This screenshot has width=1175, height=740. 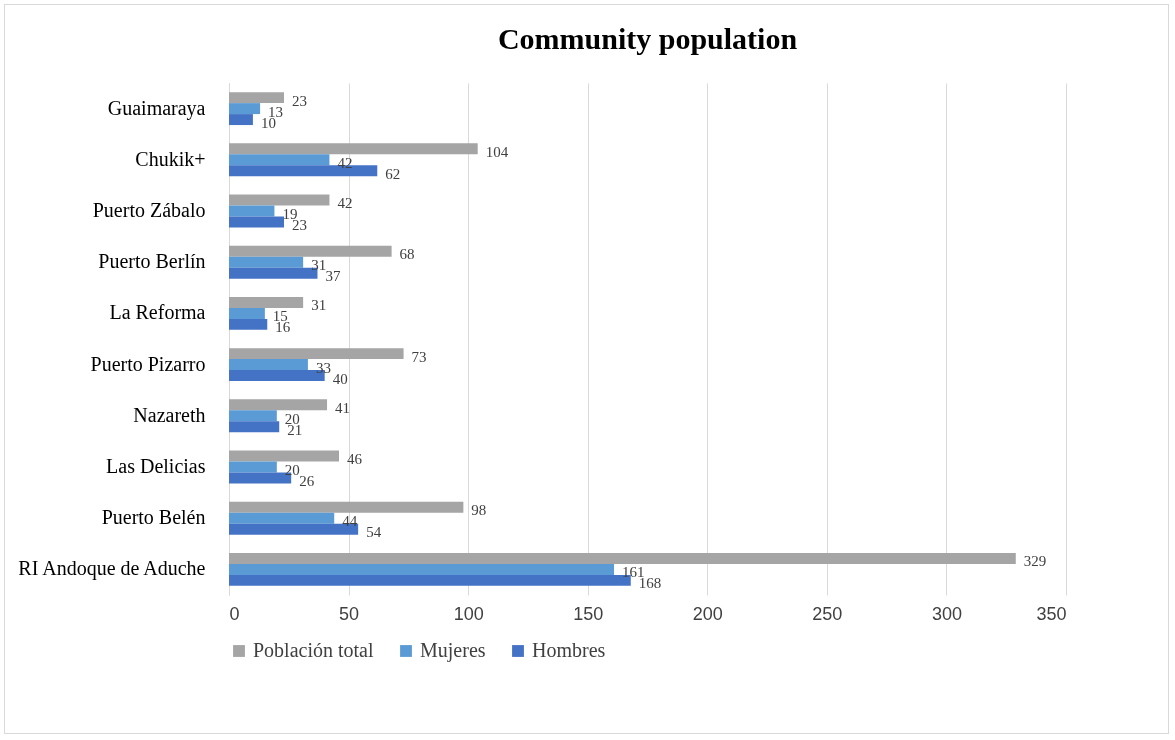 What do you see at coordinates (307, 480) in the screenshot?
I see `data-label: 26` at bounding box center [307, 480].